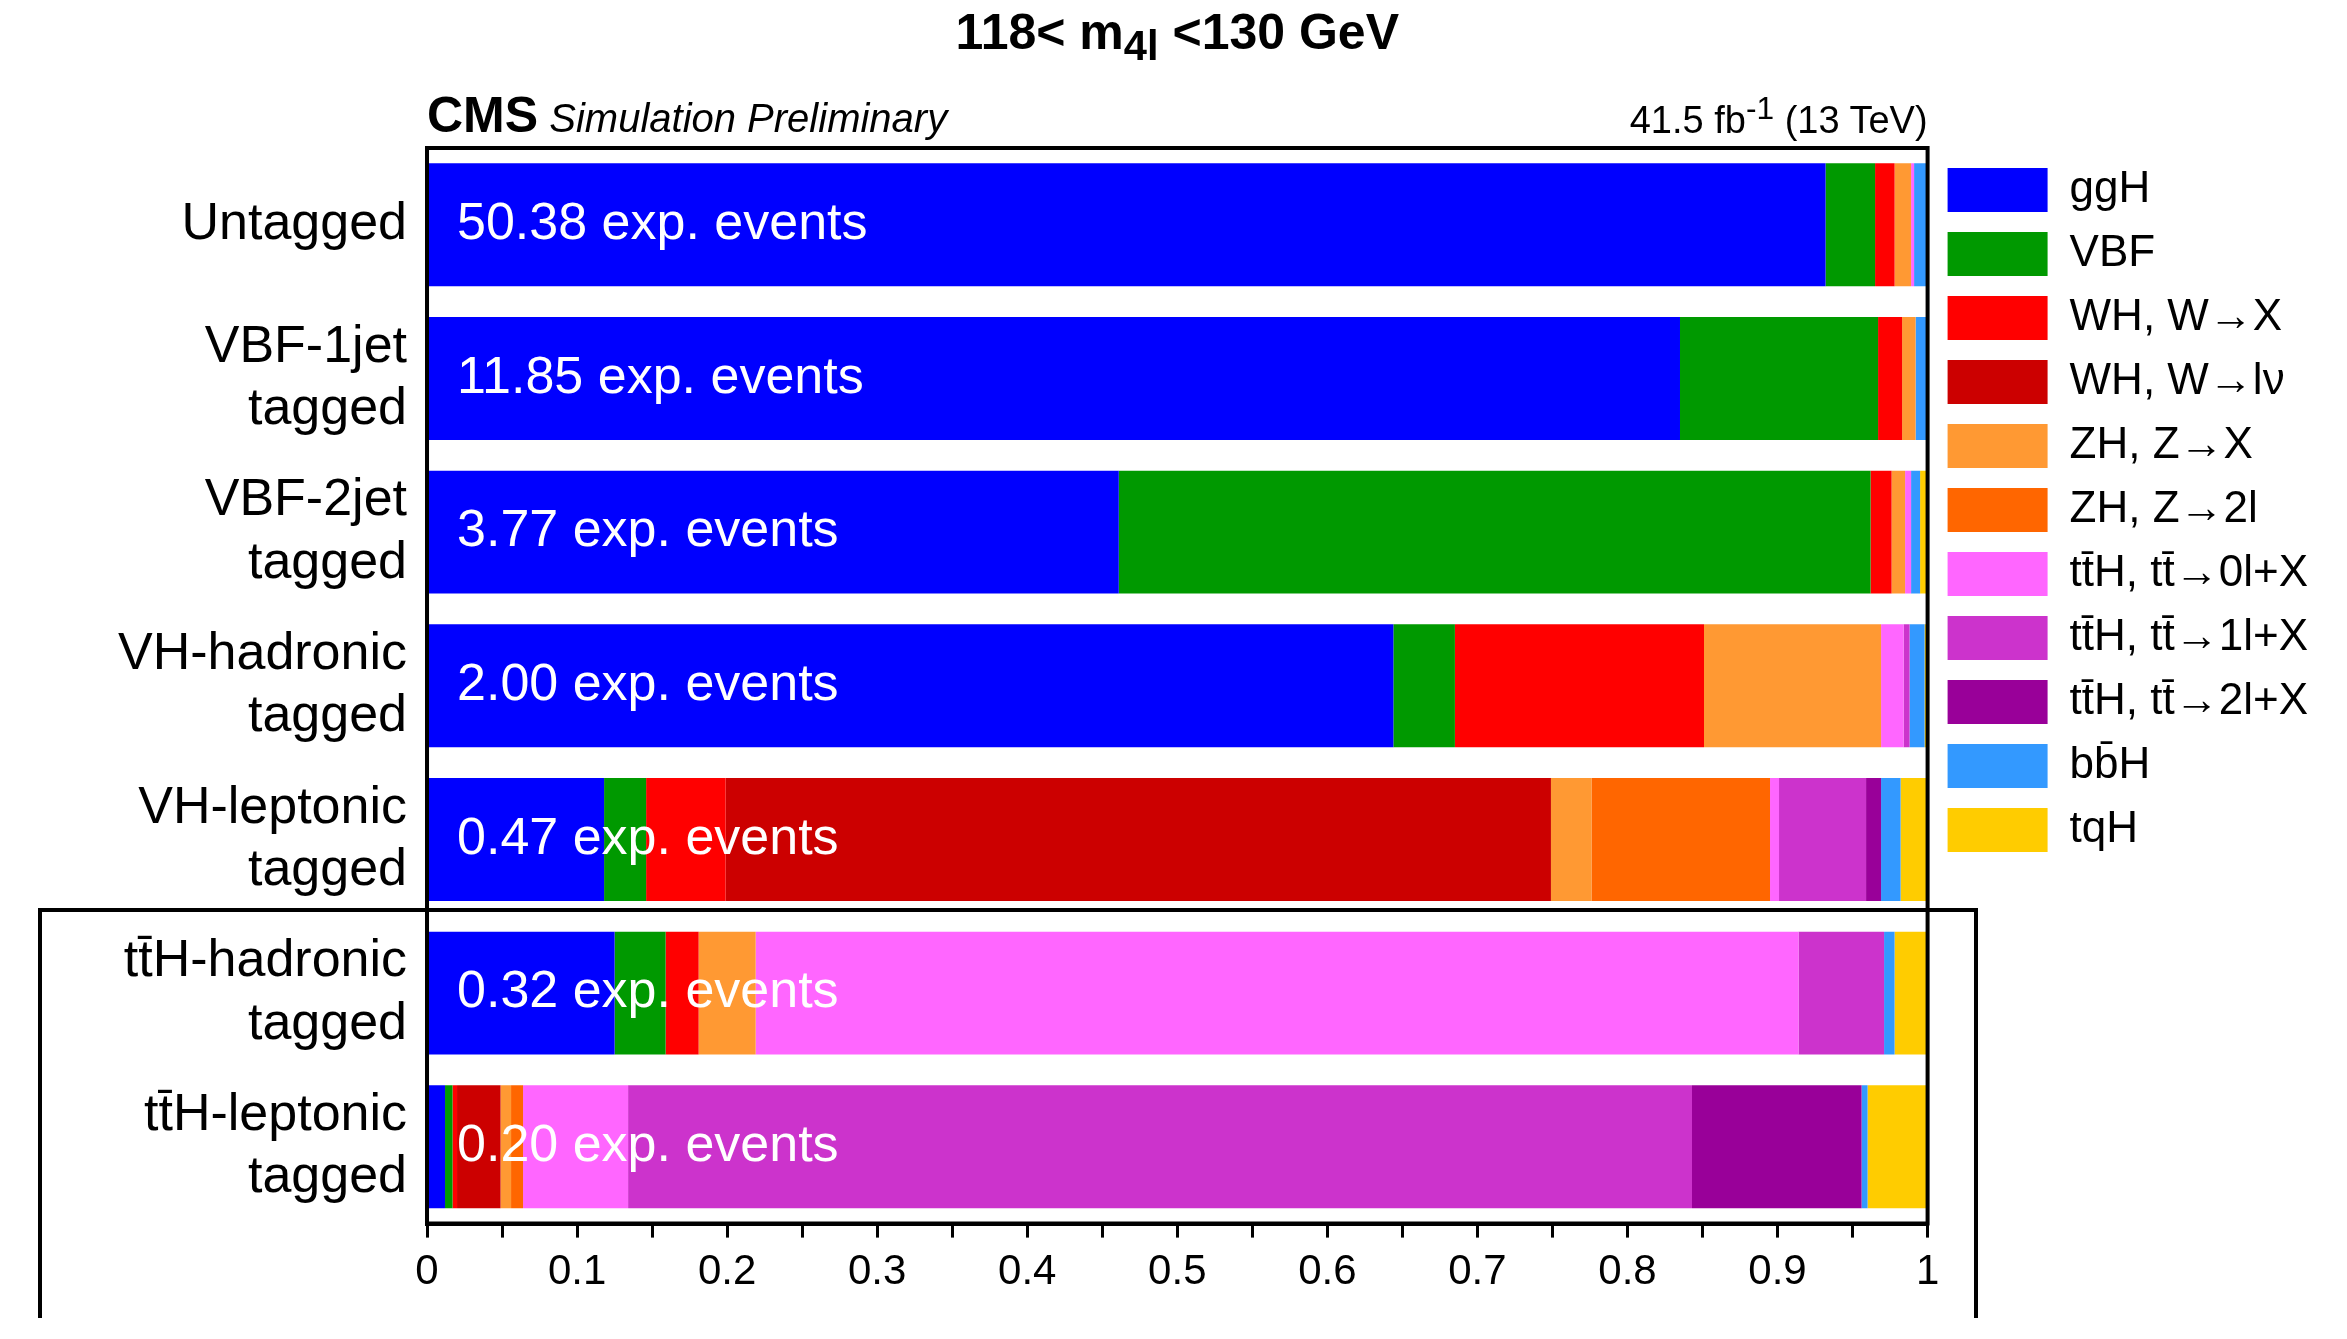 This screenshot has height=1339, width=2347. I want to click on y-tick-label: VH-hadronic tagged, so click(262, 682).